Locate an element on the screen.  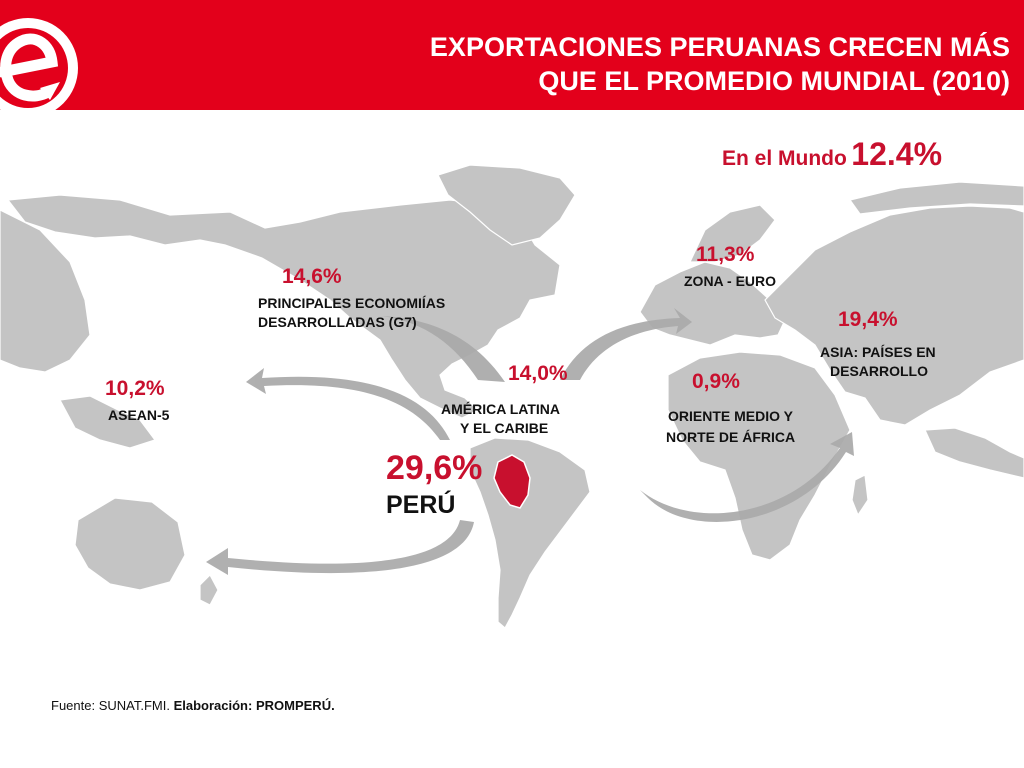
siberia-shape is located at coordinates (936, 198).